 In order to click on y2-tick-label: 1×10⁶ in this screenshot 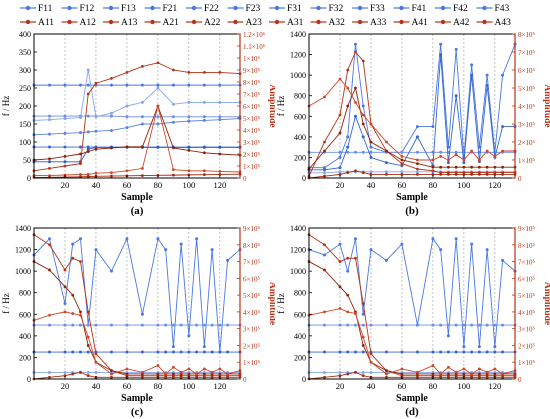, I will do `click(251, 59)`.